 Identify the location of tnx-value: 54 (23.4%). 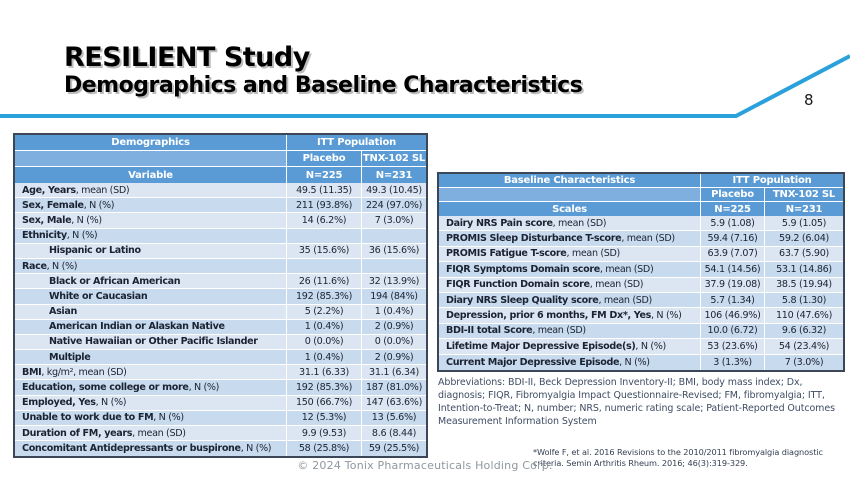
(804, 346).